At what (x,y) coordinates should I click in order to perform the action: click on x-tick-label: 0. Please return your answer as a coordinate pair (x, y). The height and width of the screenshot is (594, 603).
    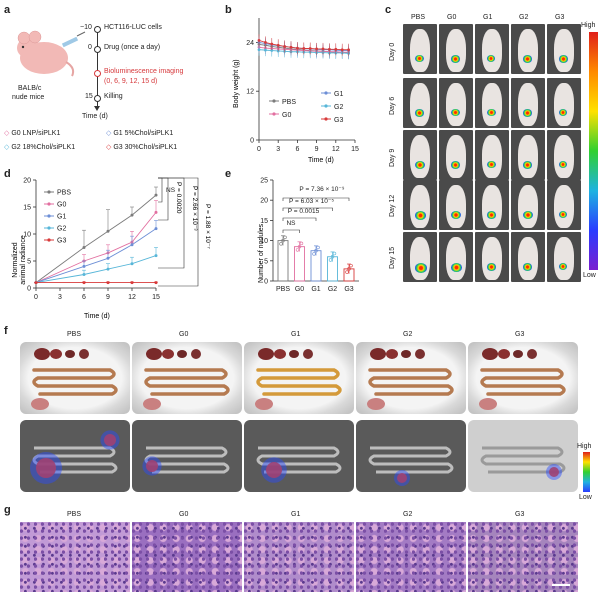
    Looking at the image, I should click on (259, 149).